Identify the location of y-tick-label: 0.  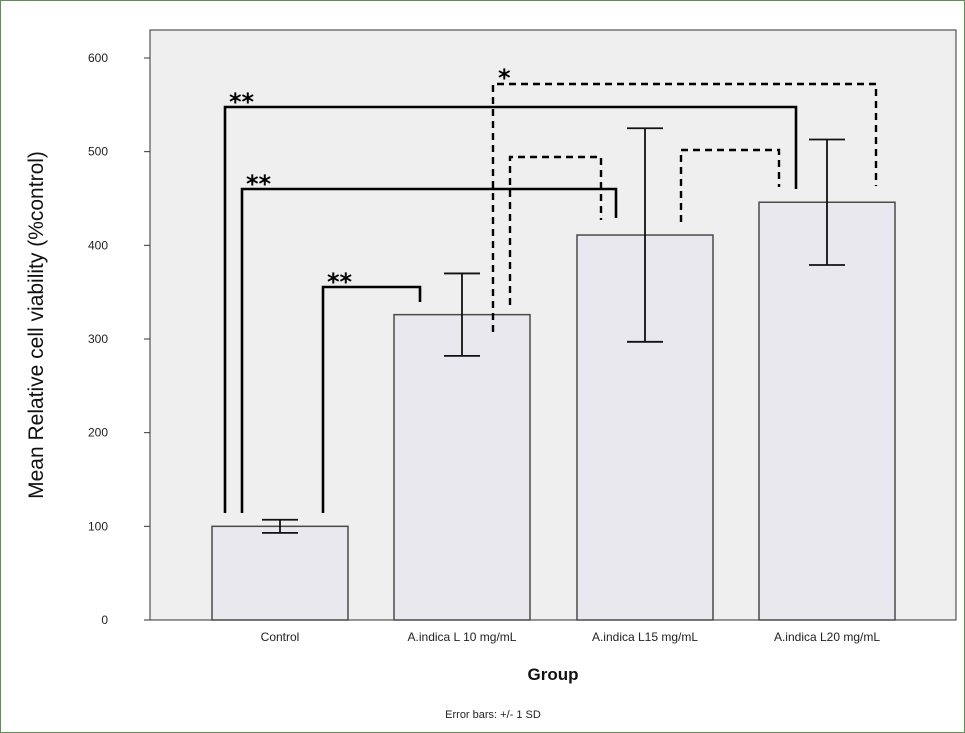
(104, 620).